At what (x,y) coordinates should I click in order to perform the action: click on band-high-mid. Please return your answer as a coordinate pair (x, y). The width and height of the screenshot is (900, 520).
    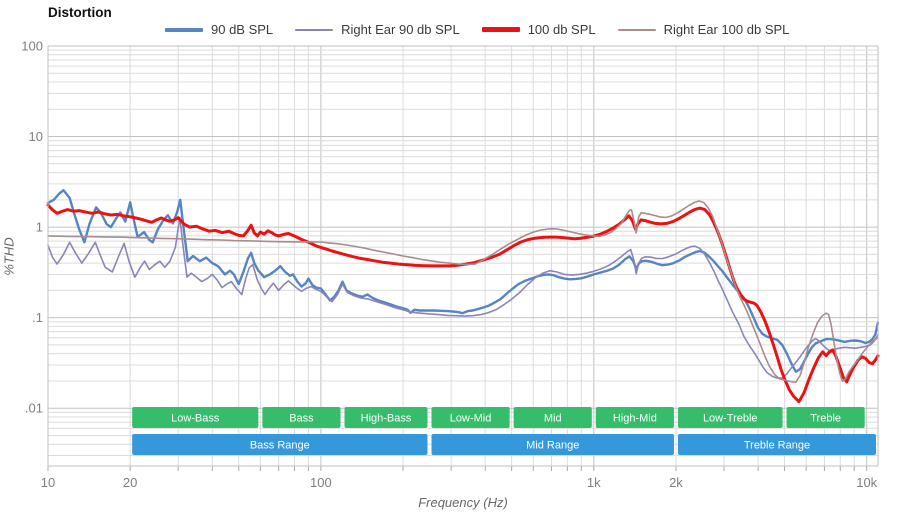
    Looking at the image, I should click on (634, 417).